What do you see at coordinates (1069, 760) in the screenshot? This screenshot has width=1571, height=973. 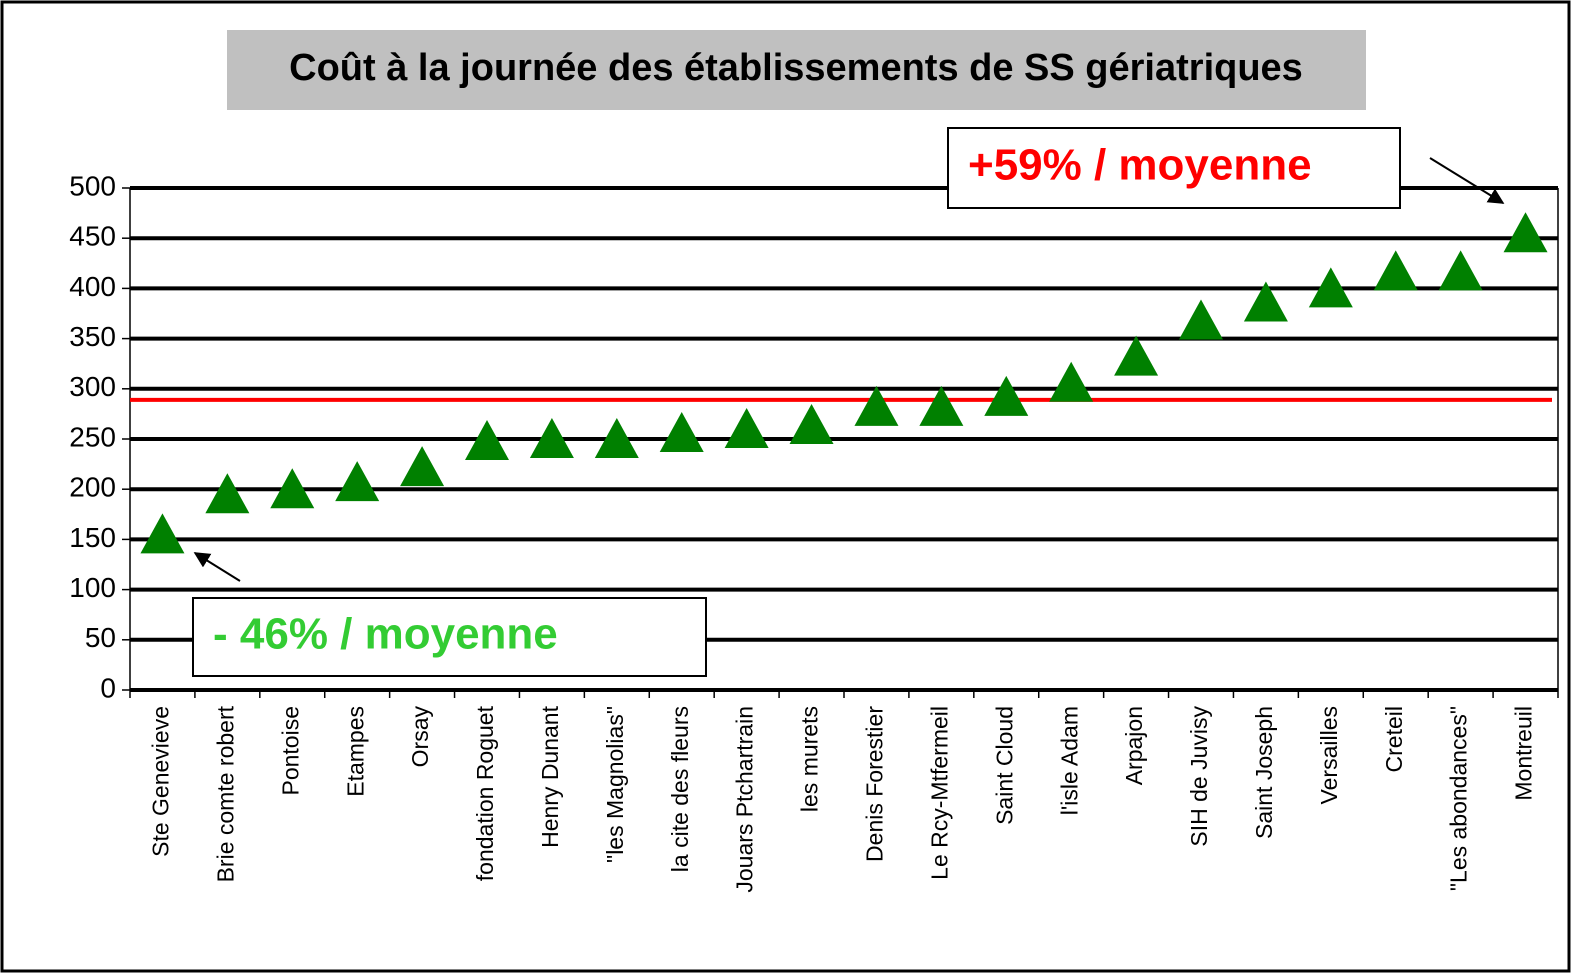 I see `x-tick-label: l'isle Adam` at bounding box center [1069, 760].